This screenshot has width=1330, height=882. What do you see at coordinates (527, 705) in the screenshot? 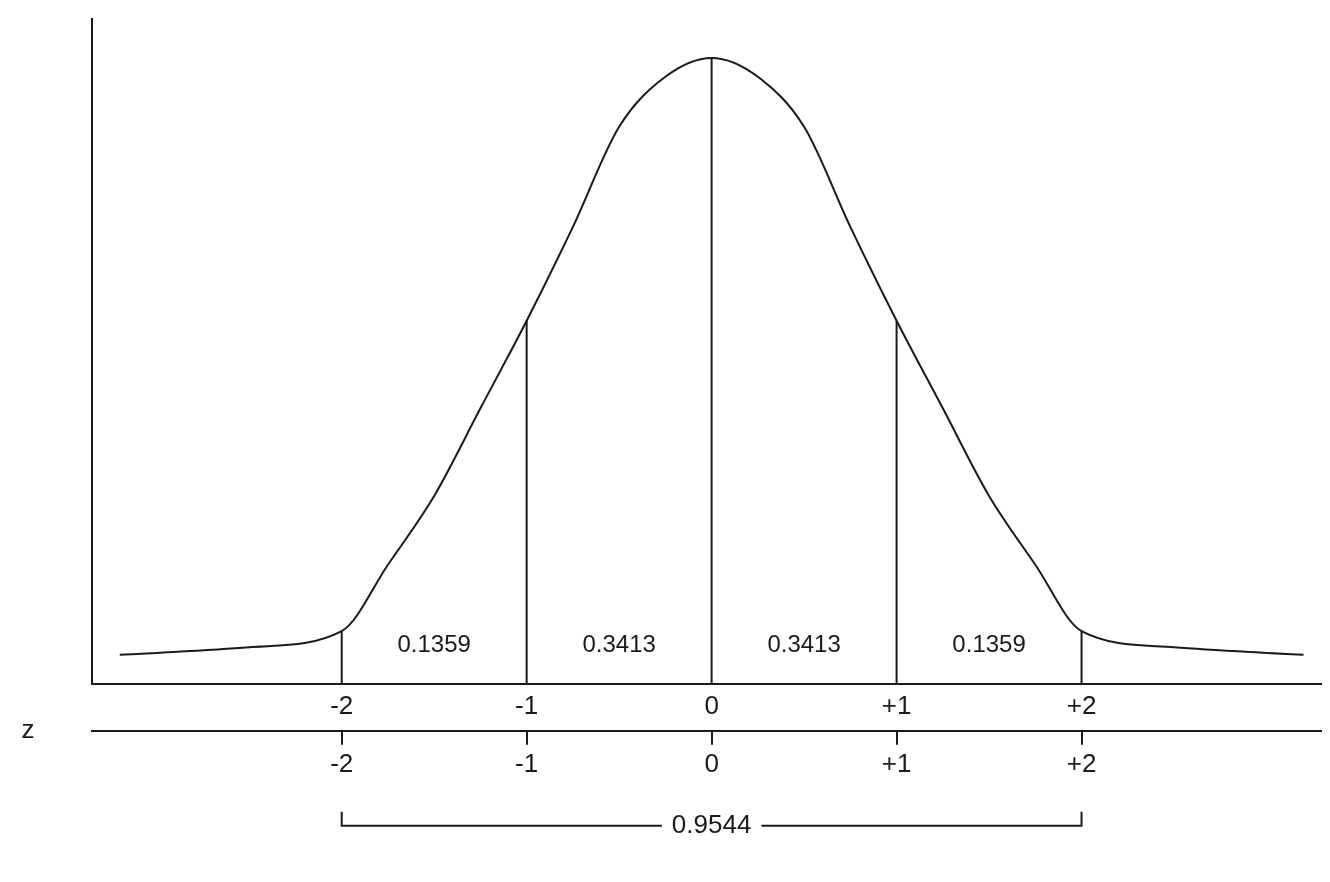
I see `x2-tick-label: -1` at bounding box center [527, 705].